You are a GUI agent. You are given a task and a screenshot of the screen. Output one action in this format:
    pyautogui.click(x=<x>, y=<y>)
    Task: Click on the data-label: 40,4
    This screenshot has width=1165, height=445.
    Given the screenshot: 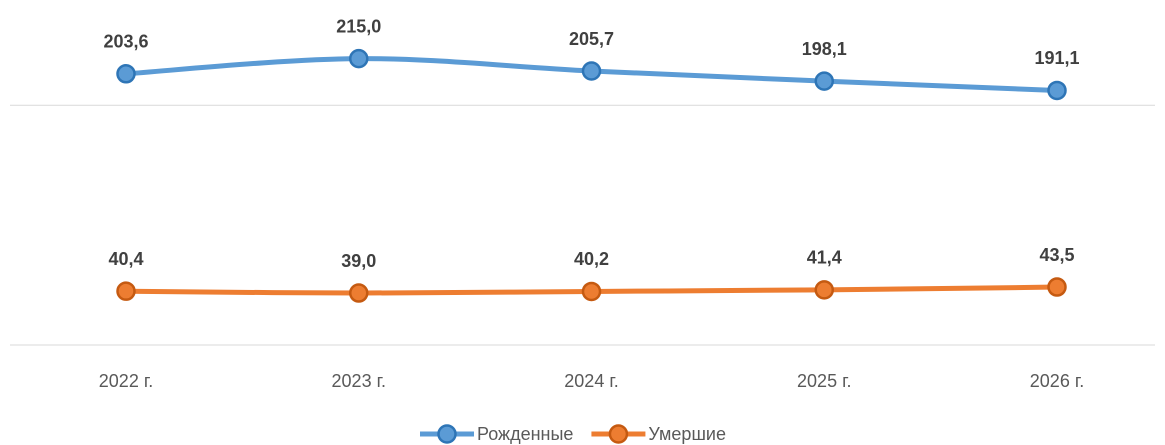 What is the action you would take?
    pyautogui.click(x=125, y=259)
    